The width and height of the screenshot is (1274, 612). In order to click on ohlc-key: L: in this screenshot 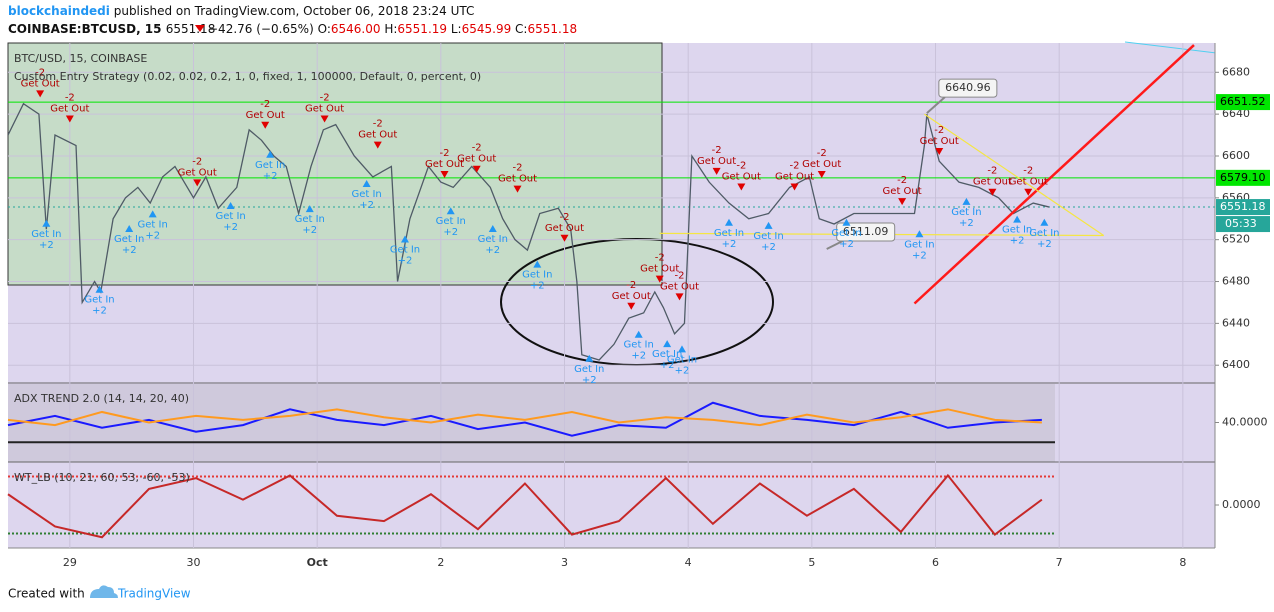, I will do `click(456, 29)`.